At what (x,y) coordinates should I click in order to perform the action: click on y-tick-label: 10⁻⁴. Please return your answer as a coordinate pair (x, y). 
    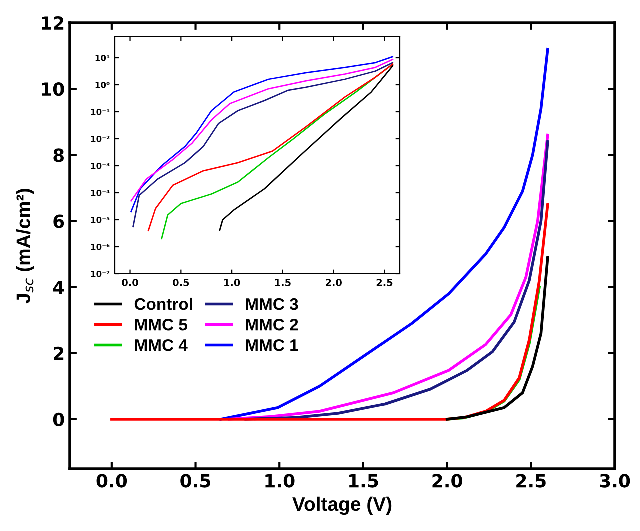
    Looking at the image, I should click on (100, 193).